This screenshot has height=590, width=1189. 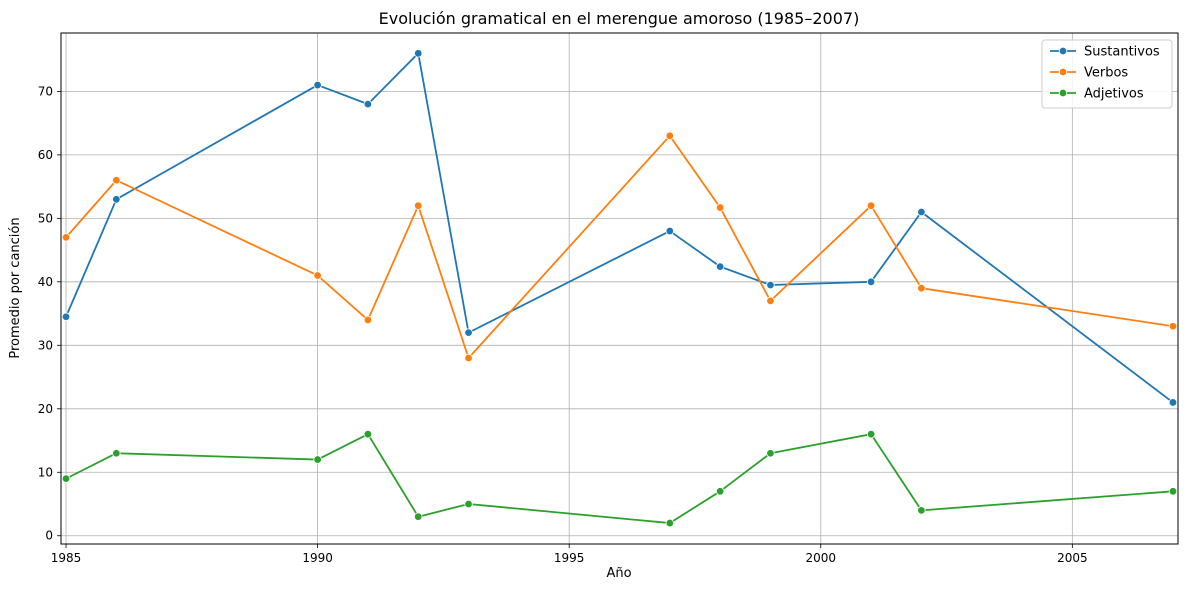 What do you see at coordinates (45, 282) in the screenshot?
I see `y-tick-label: 40` at bounding box center [45, 282].